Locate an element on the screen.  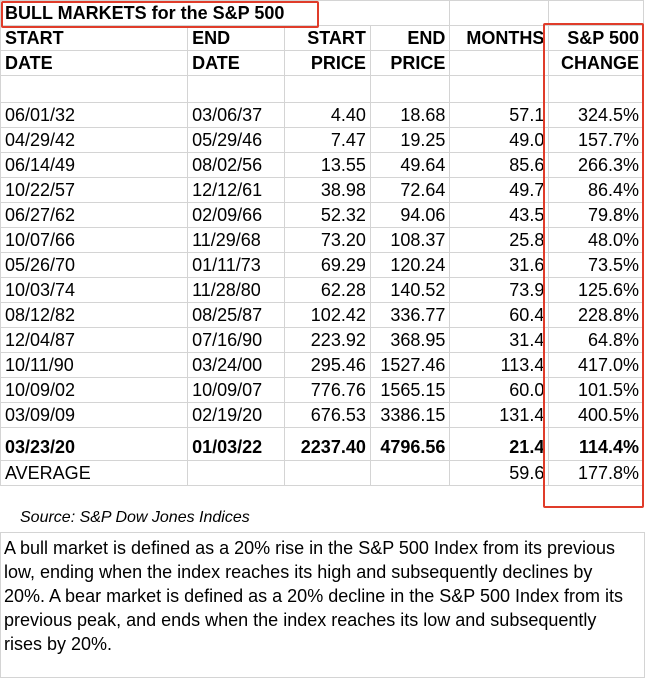
cell-end-date: 12/12/61 is located at coordinates (236, 190).